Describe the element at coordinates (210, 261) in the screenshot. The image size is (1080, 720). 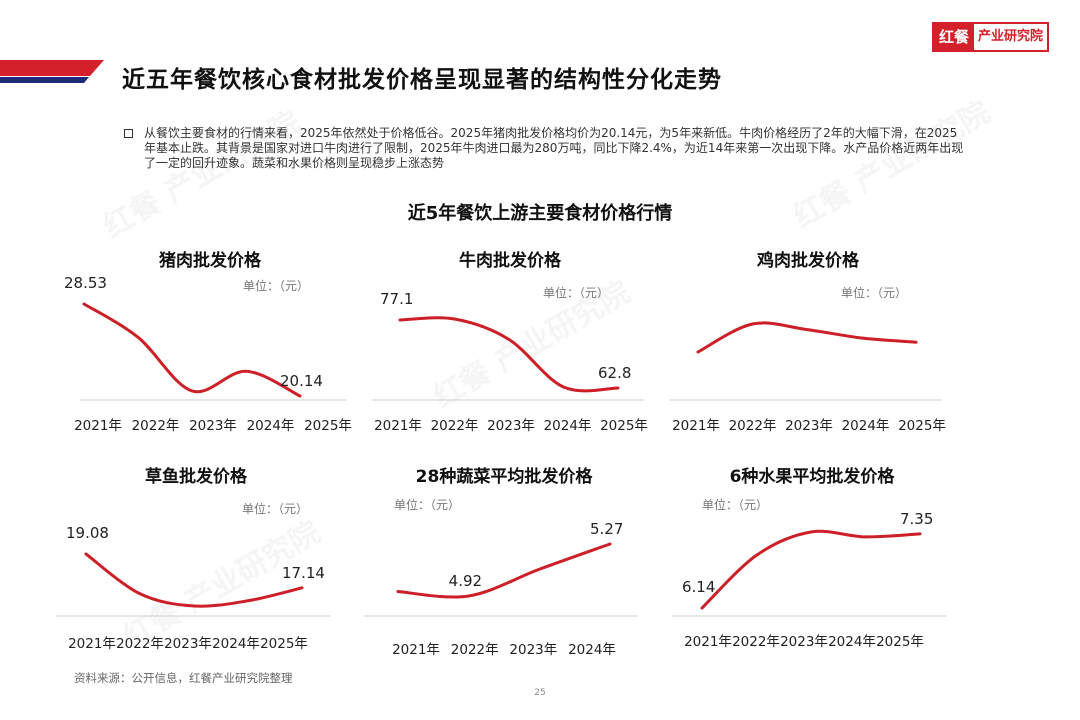
I see `chart-subtitle: 猪肉批发价格` at that location.